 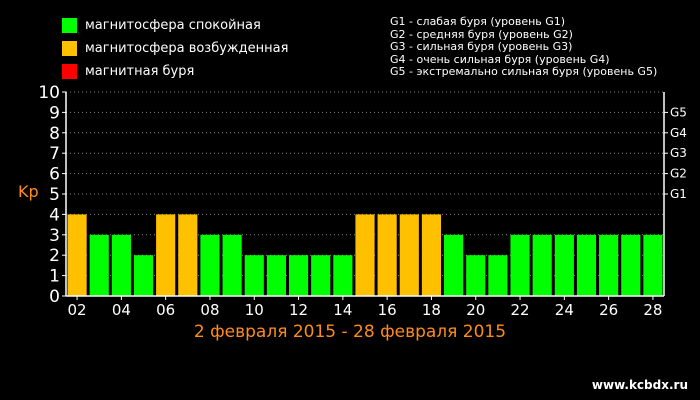 I want to click on legend-item-disturbed: магнитосфера возбужденная, so click(x=175, y=48).